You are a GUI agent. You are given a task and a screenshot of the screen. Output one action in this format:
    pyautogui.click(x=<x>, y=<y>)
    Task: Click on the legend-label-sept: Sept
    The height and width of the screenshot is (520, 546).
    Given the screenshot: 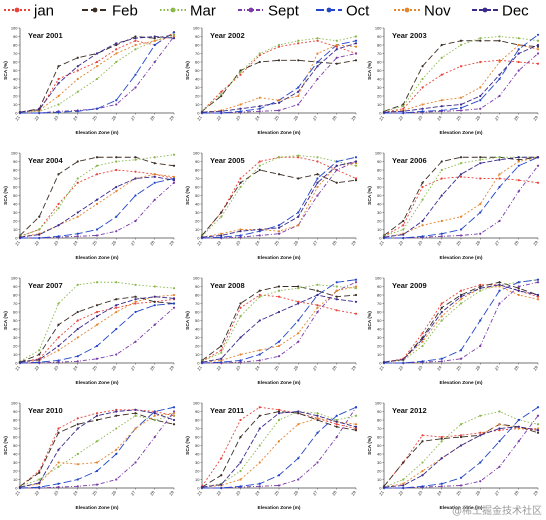 What is the action you would take?
    pyautogui.click(x=284, y=11)
    